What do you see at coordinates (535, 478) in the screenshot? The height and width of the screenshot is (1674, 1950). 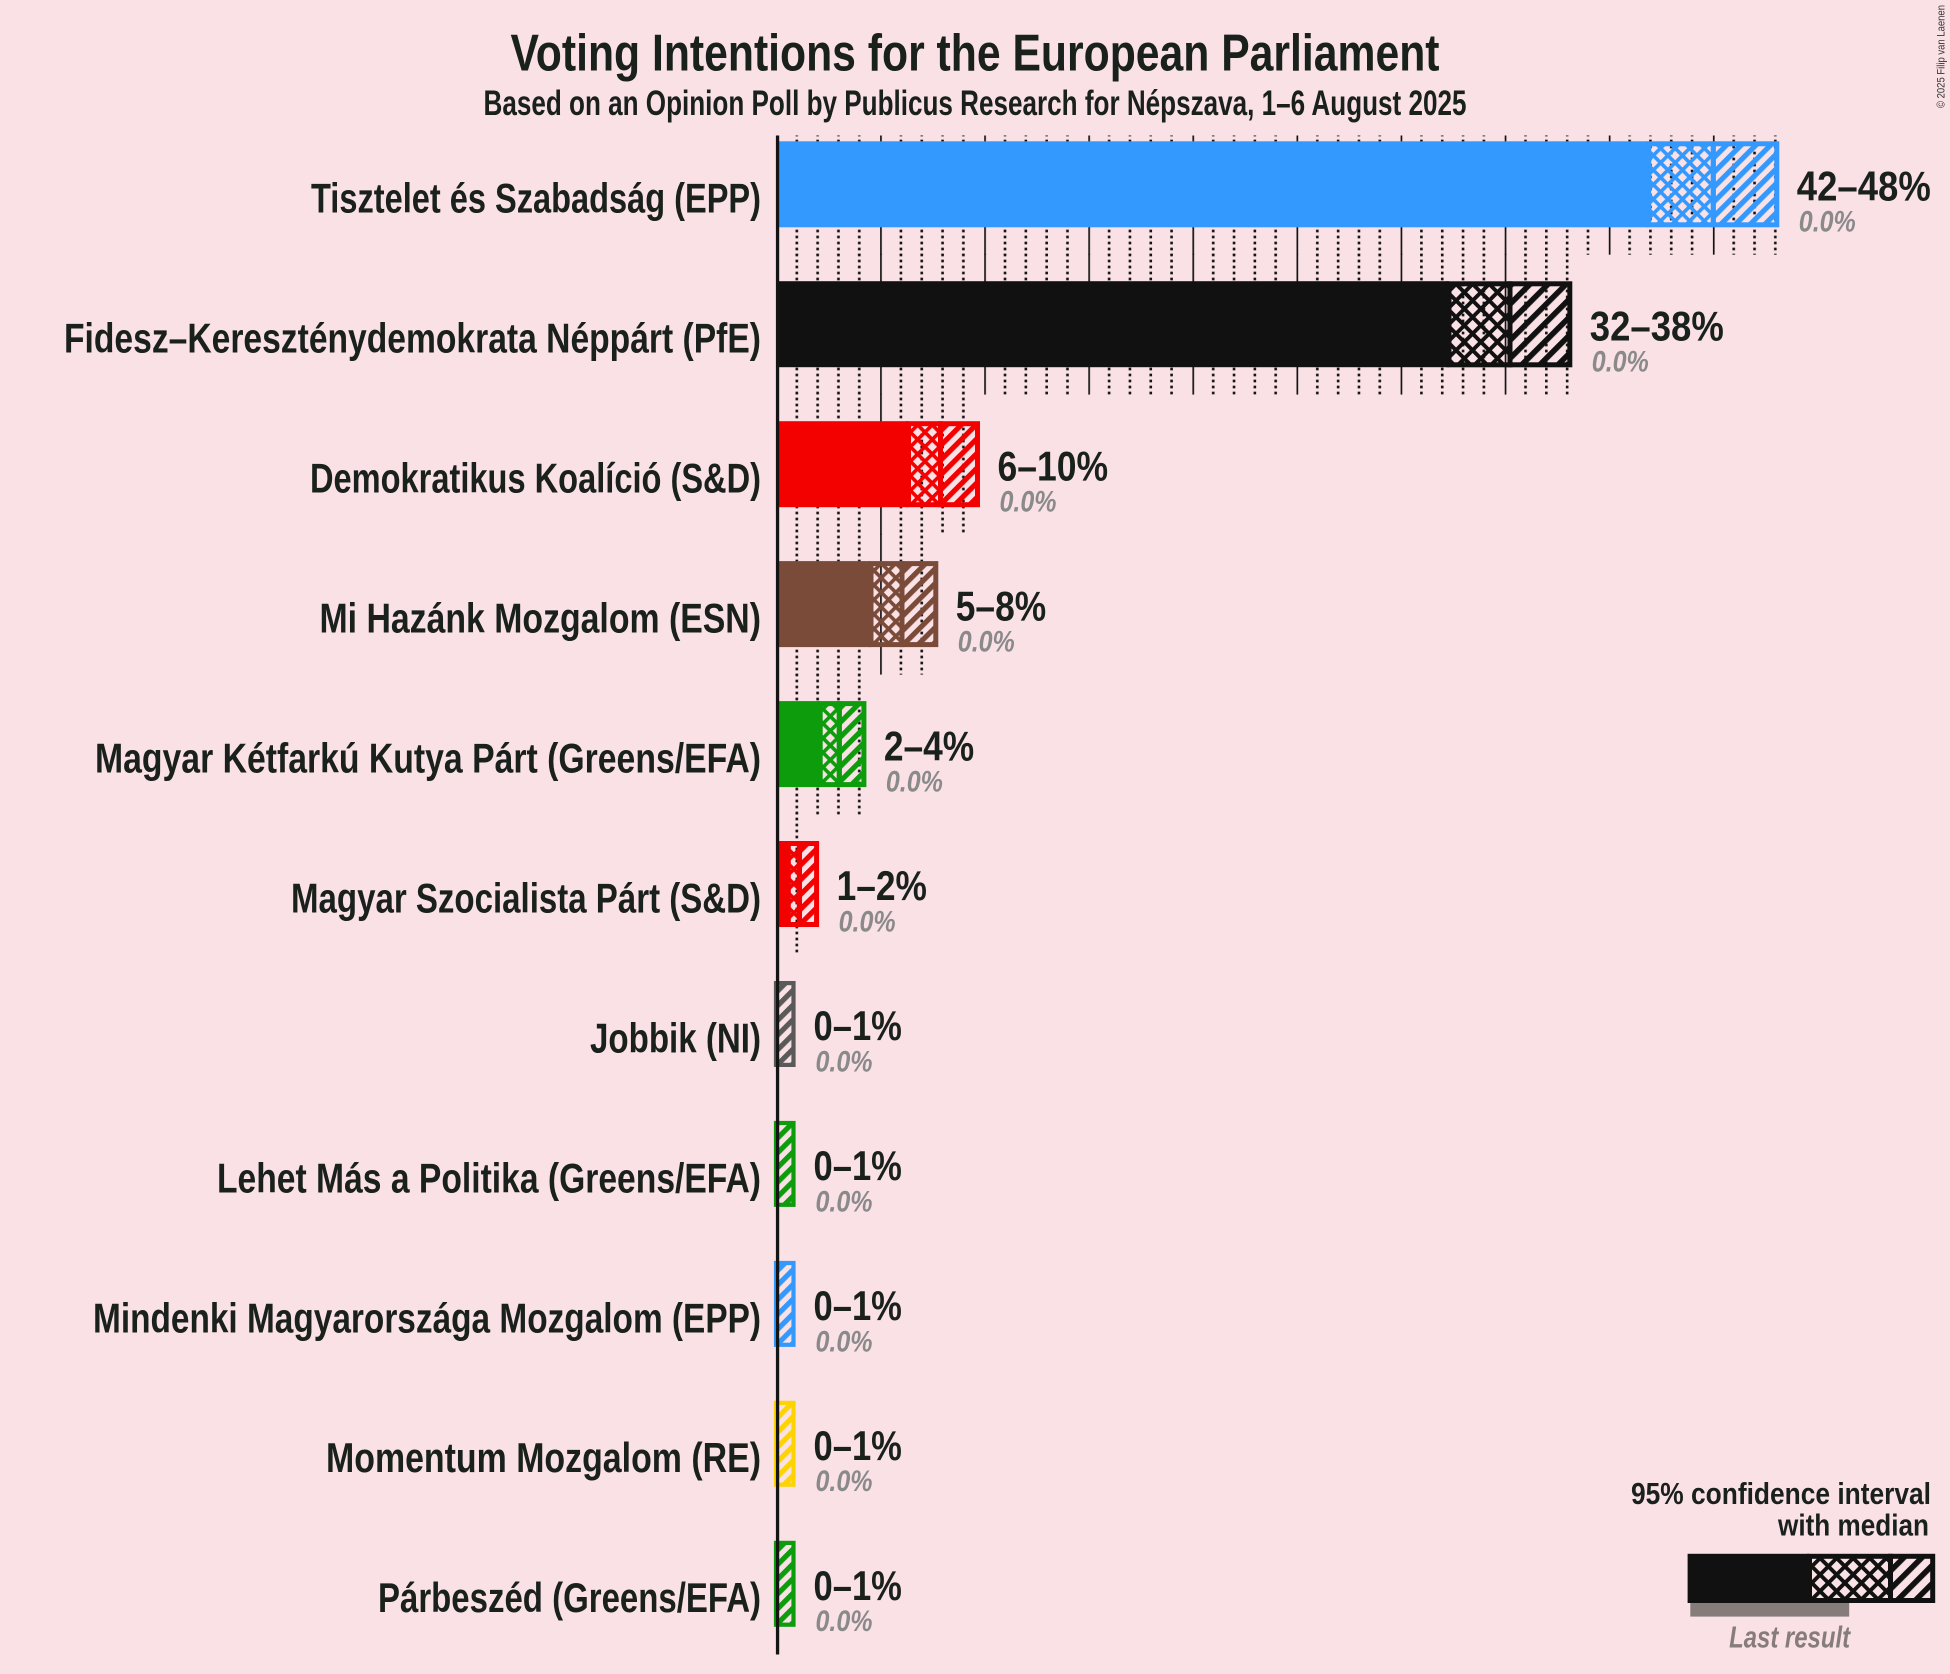 I see `svg-text: Demokratikus Koalíció (S&D)` at bounding box center [535, 478].